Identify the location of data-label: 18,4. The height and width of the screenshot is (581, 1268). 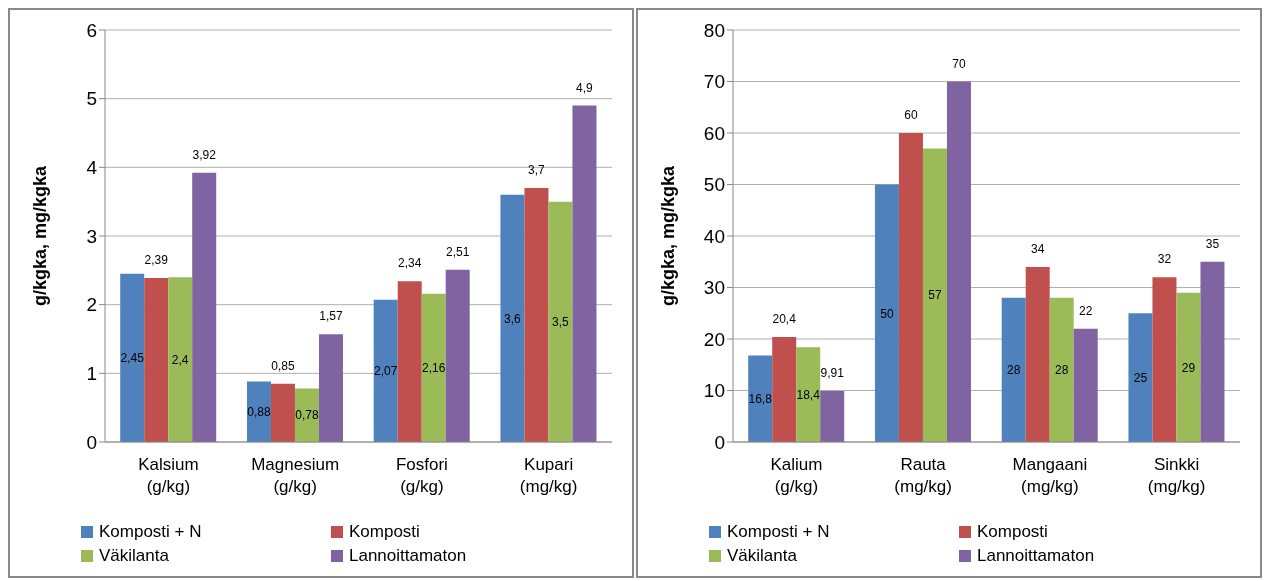
(808, 394).